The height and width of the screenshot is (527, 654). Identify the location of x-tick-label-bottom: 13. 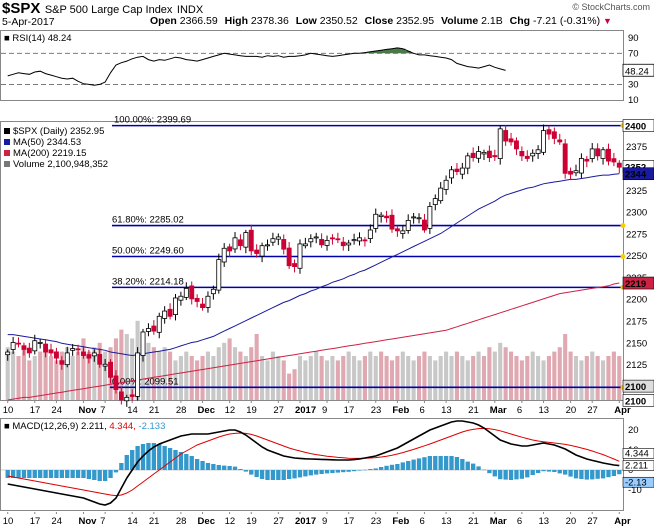
(446, 521).